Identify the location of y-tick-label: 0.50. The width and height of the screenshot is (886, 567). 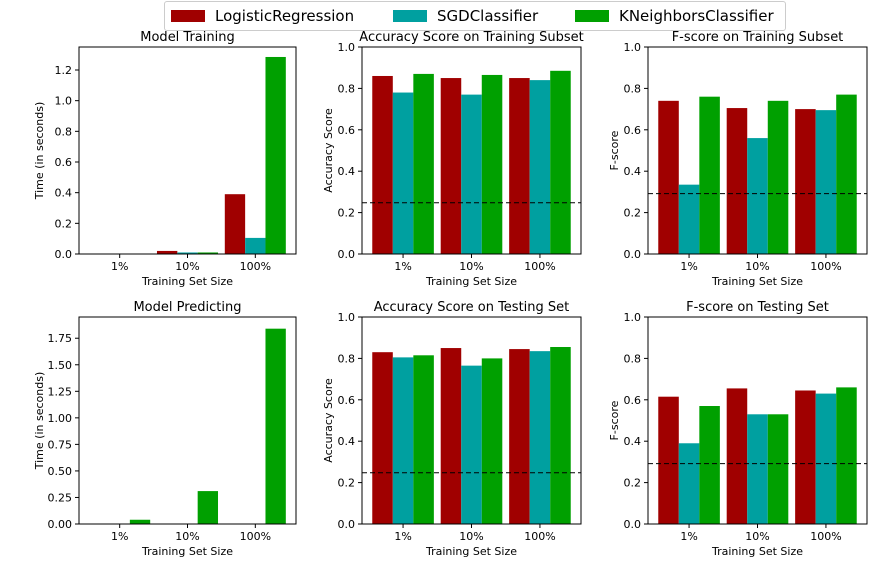
(60, 471).